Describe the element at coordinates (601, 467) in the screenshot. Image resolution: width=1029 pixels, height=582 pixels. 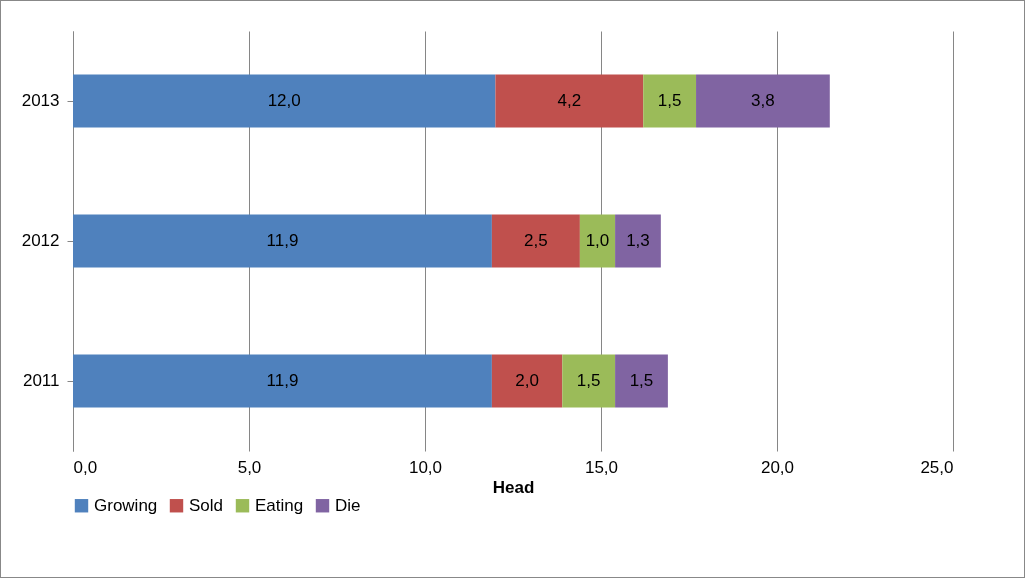
I see `x-tick-label: 15,0` at that location.